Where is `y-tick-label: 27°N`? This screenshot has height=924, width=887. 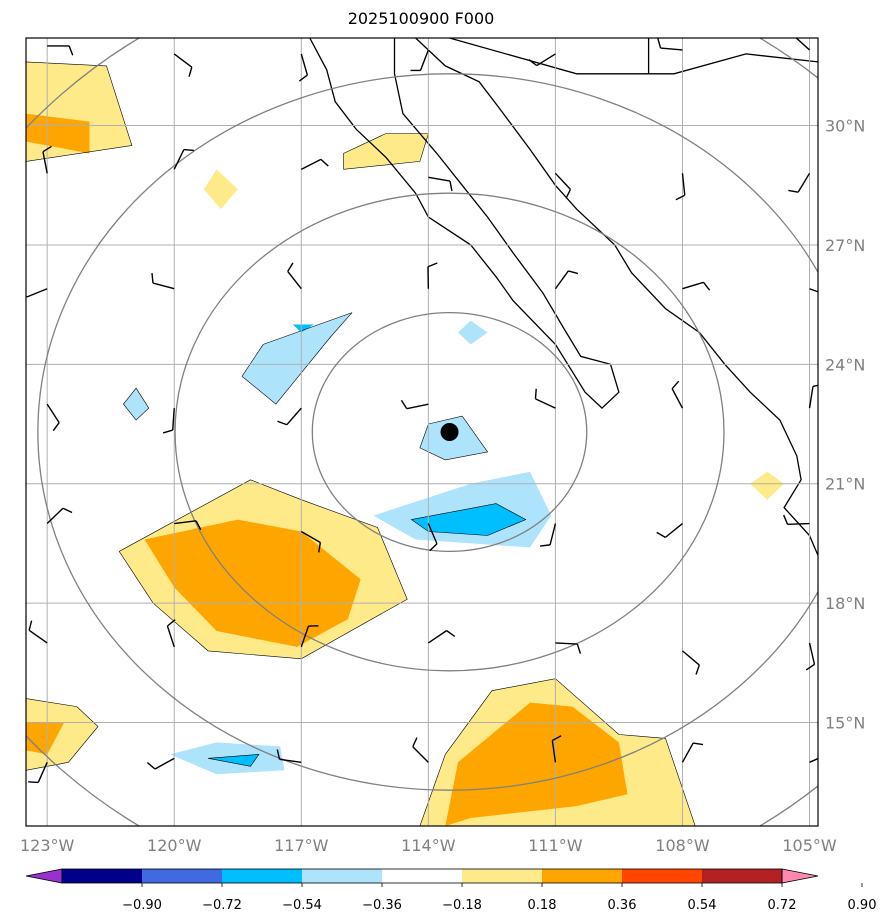 y-tick-label: 27°N is located at coordinates (845, 245).